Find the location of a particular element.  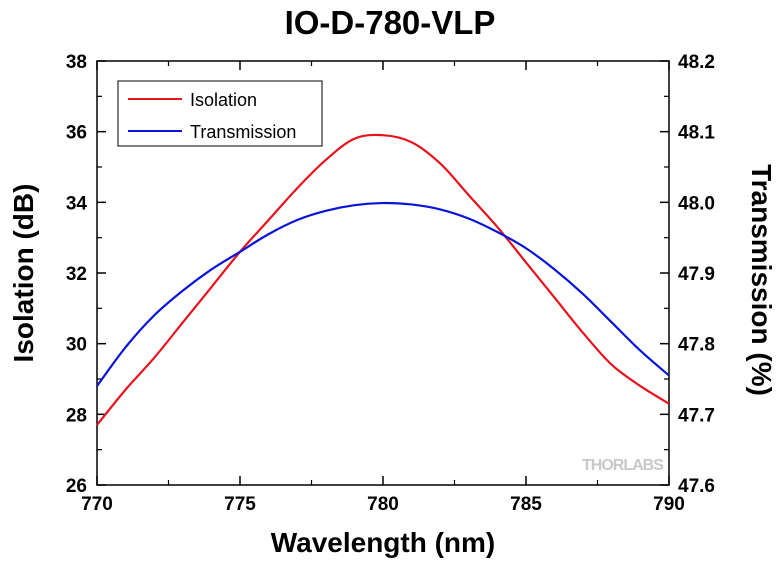

y2-tick-label: 47.6 is located at coordinates (696, 486).